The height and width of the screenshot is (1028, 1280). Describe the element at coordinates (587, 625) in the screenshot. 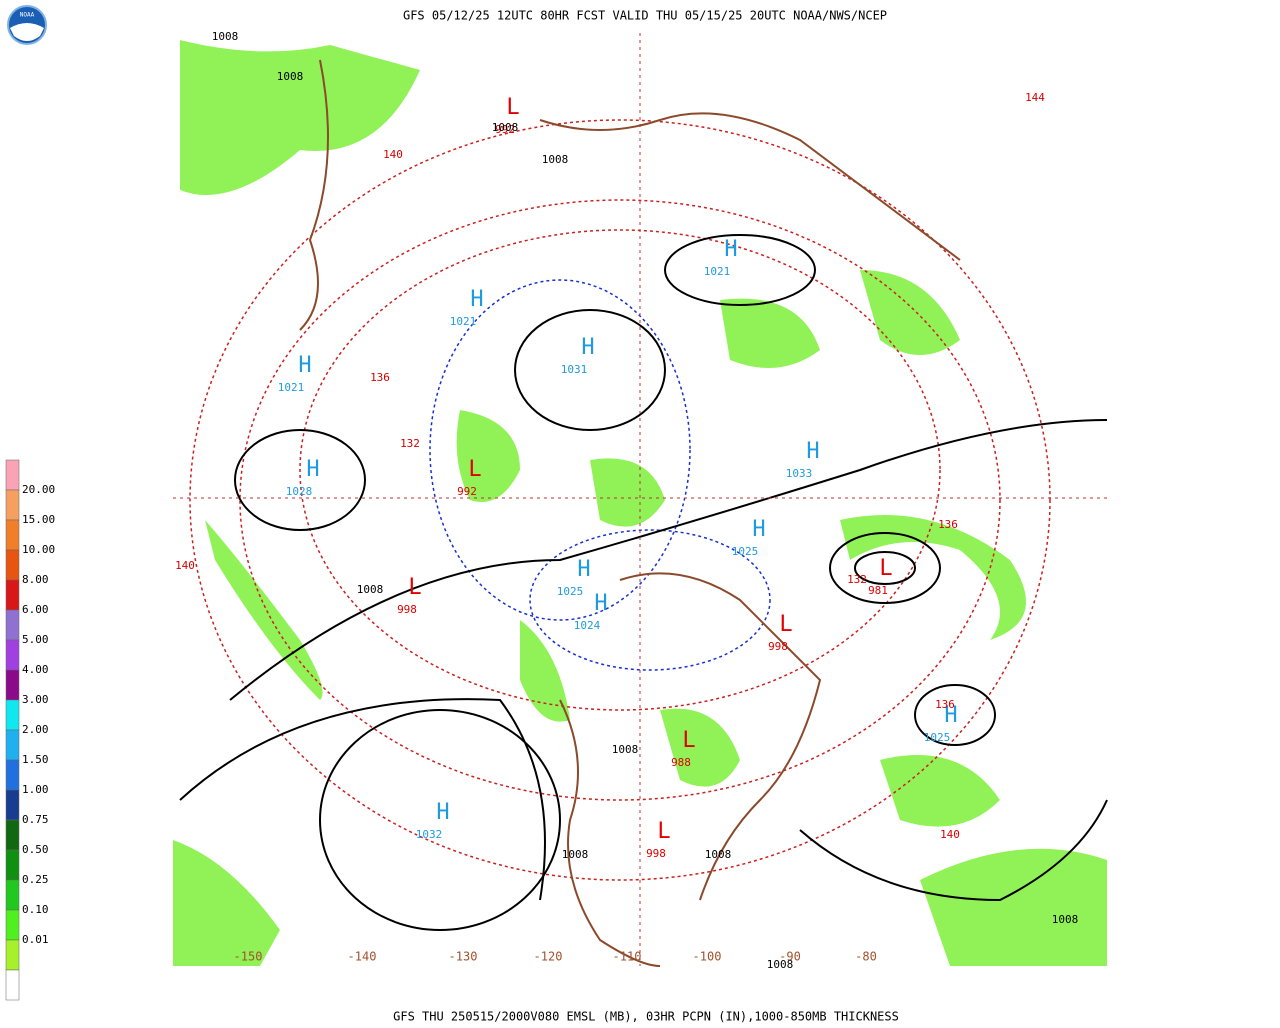

I see `high-value: 1024` at that location.